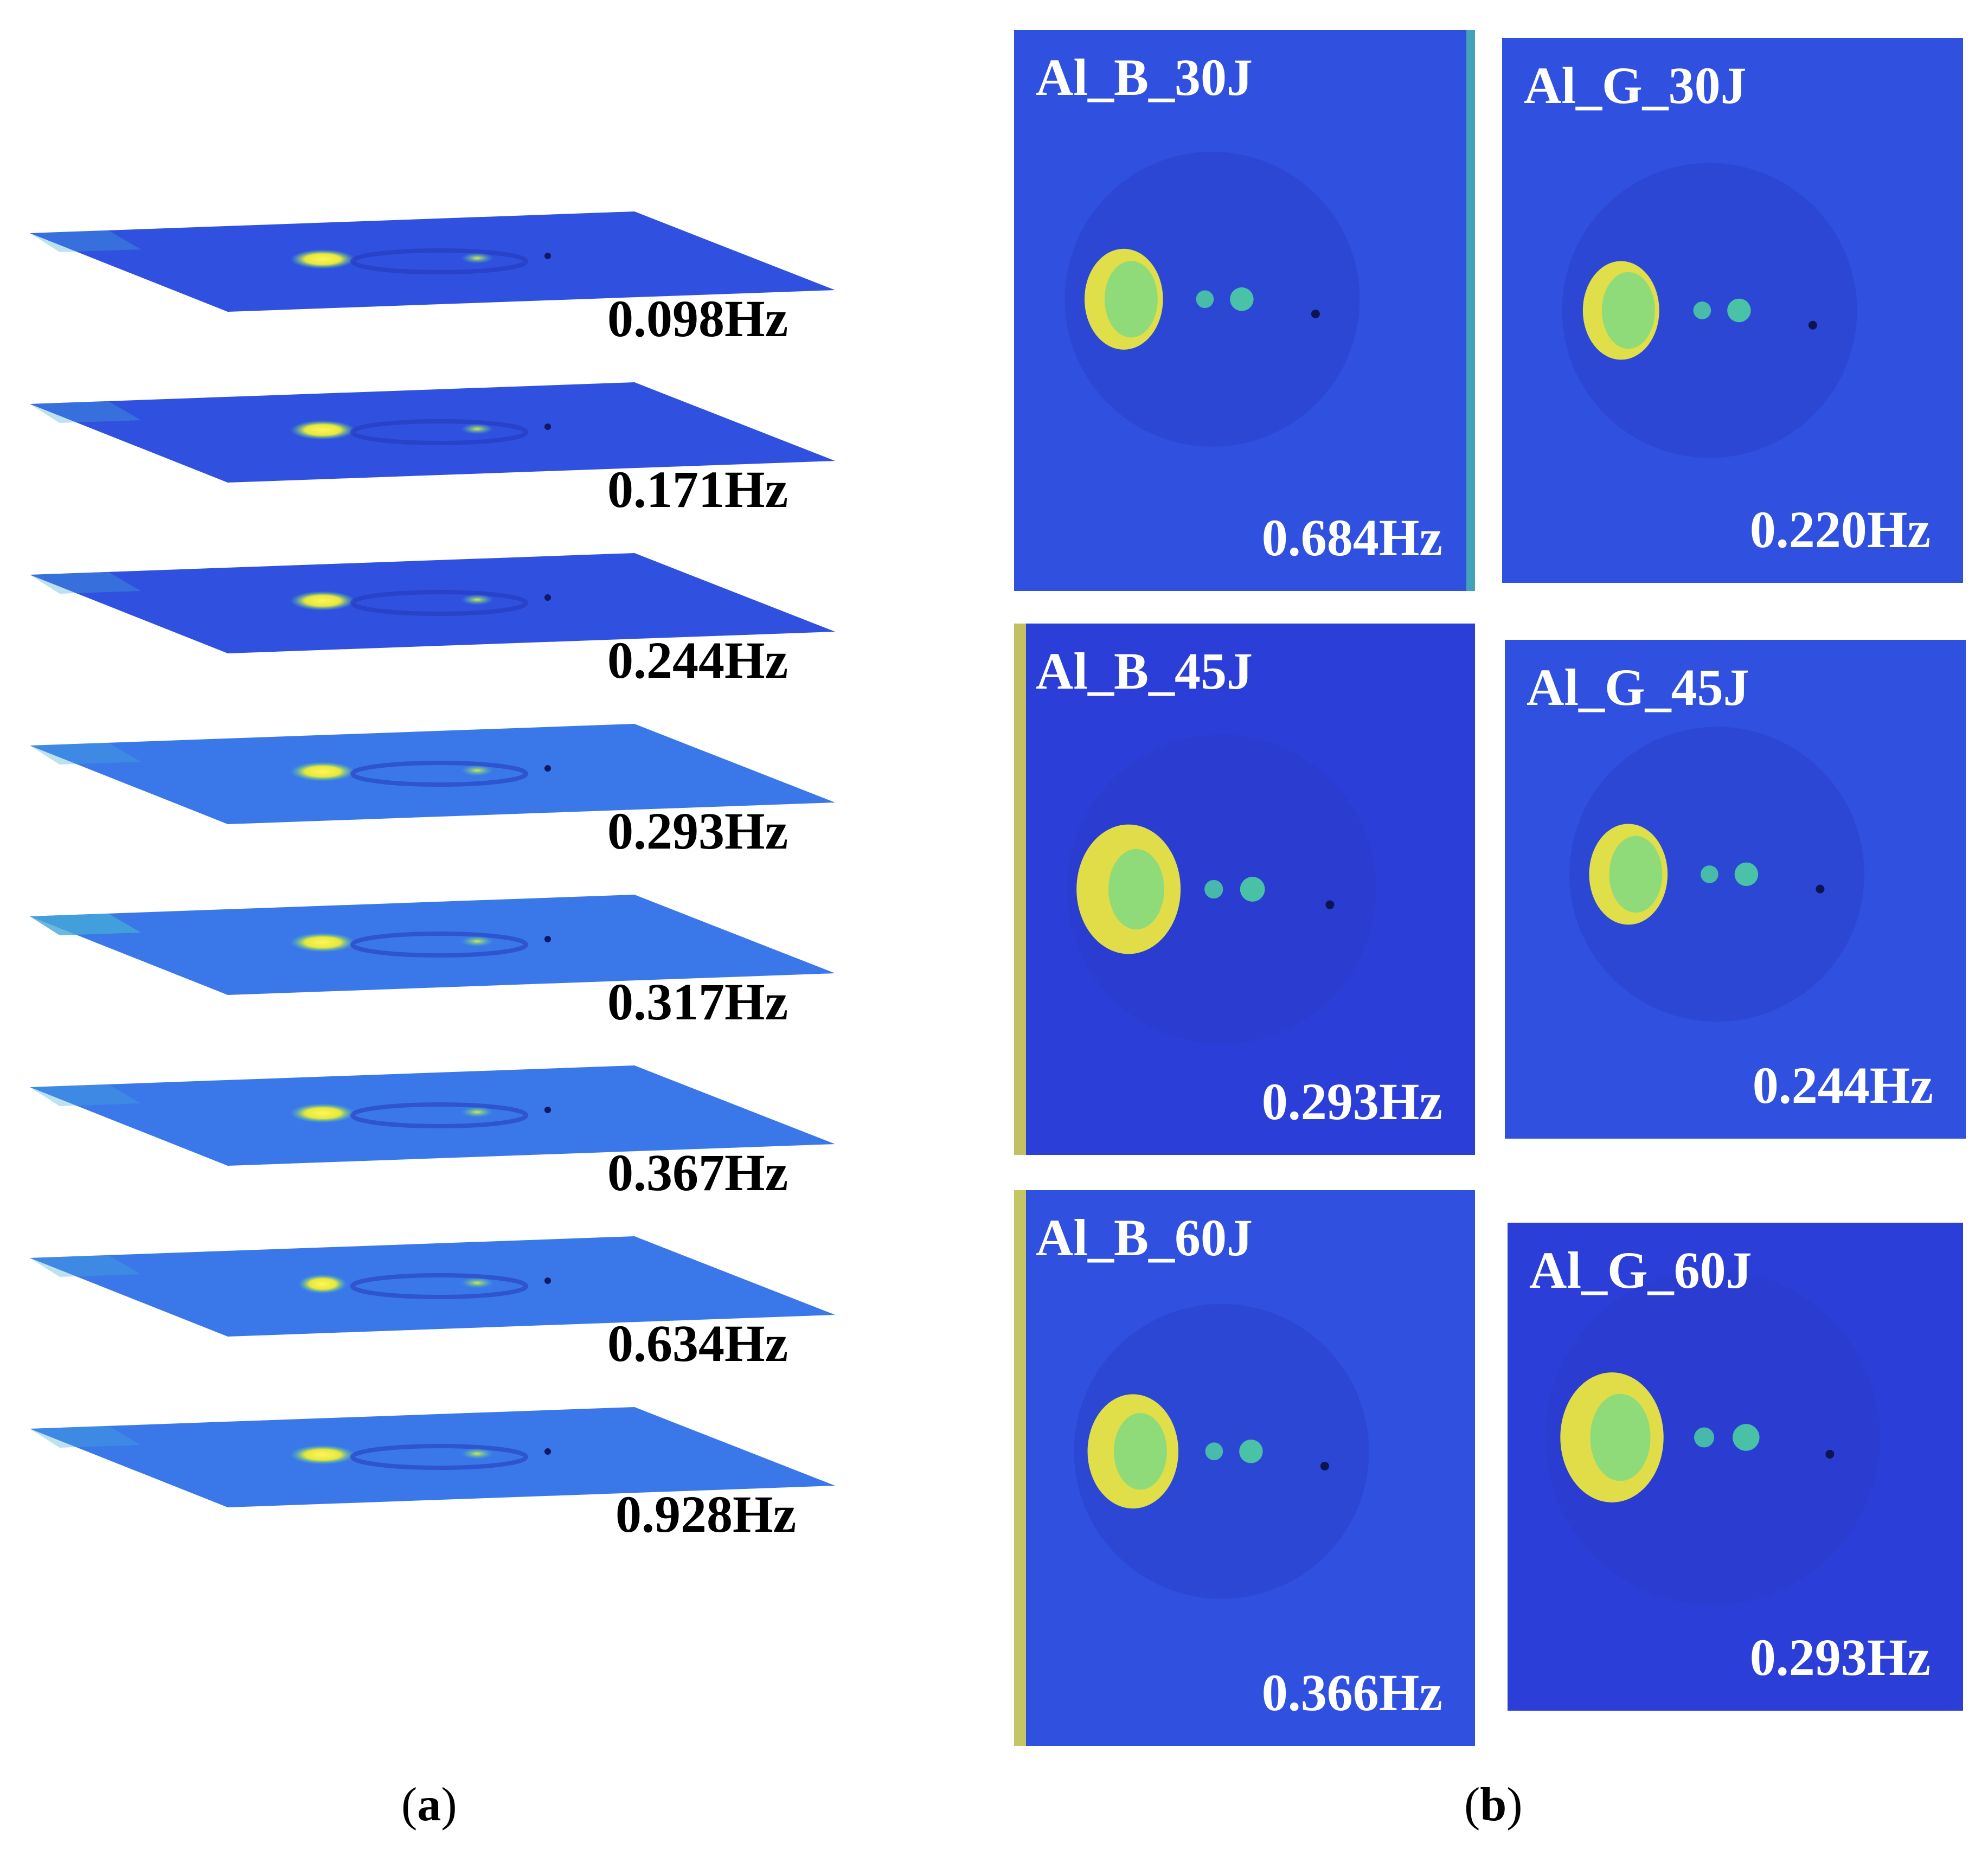 The height and width of the screenshot is (1856, 1988). Describe the element at coordinates (697, 1173) in the screenshot. I see `layer-frequency-label: 0.367Hz` at that location.